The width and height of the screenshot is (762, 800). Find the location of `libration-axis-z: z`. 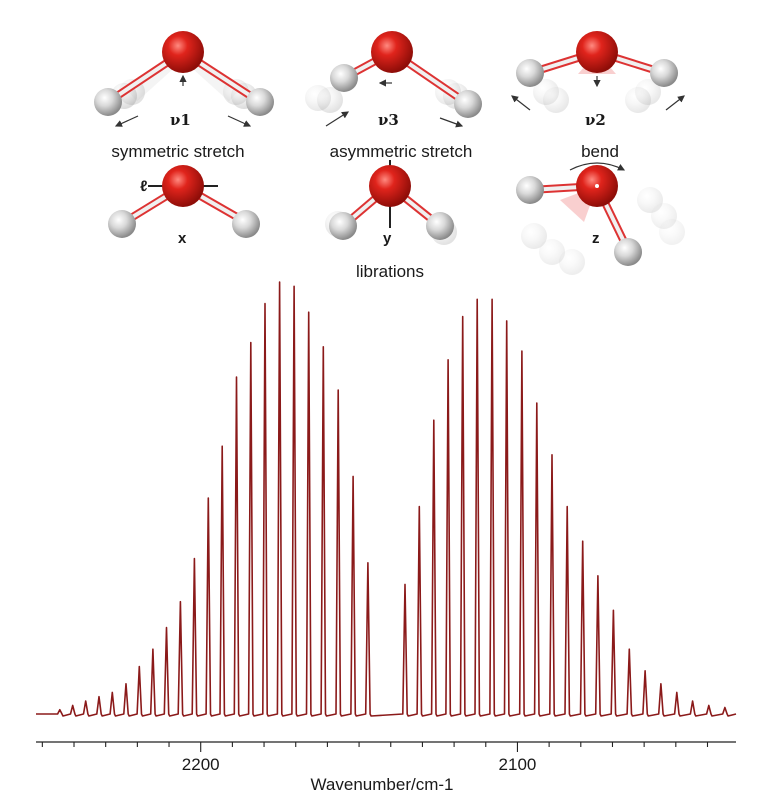

libration-axis-z: z is located at coordinates (596, 238).